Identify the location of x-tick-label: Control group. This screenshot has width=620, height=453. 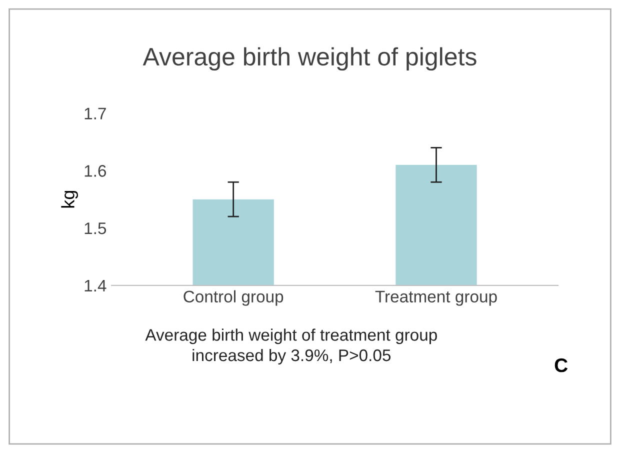
(234, 298).